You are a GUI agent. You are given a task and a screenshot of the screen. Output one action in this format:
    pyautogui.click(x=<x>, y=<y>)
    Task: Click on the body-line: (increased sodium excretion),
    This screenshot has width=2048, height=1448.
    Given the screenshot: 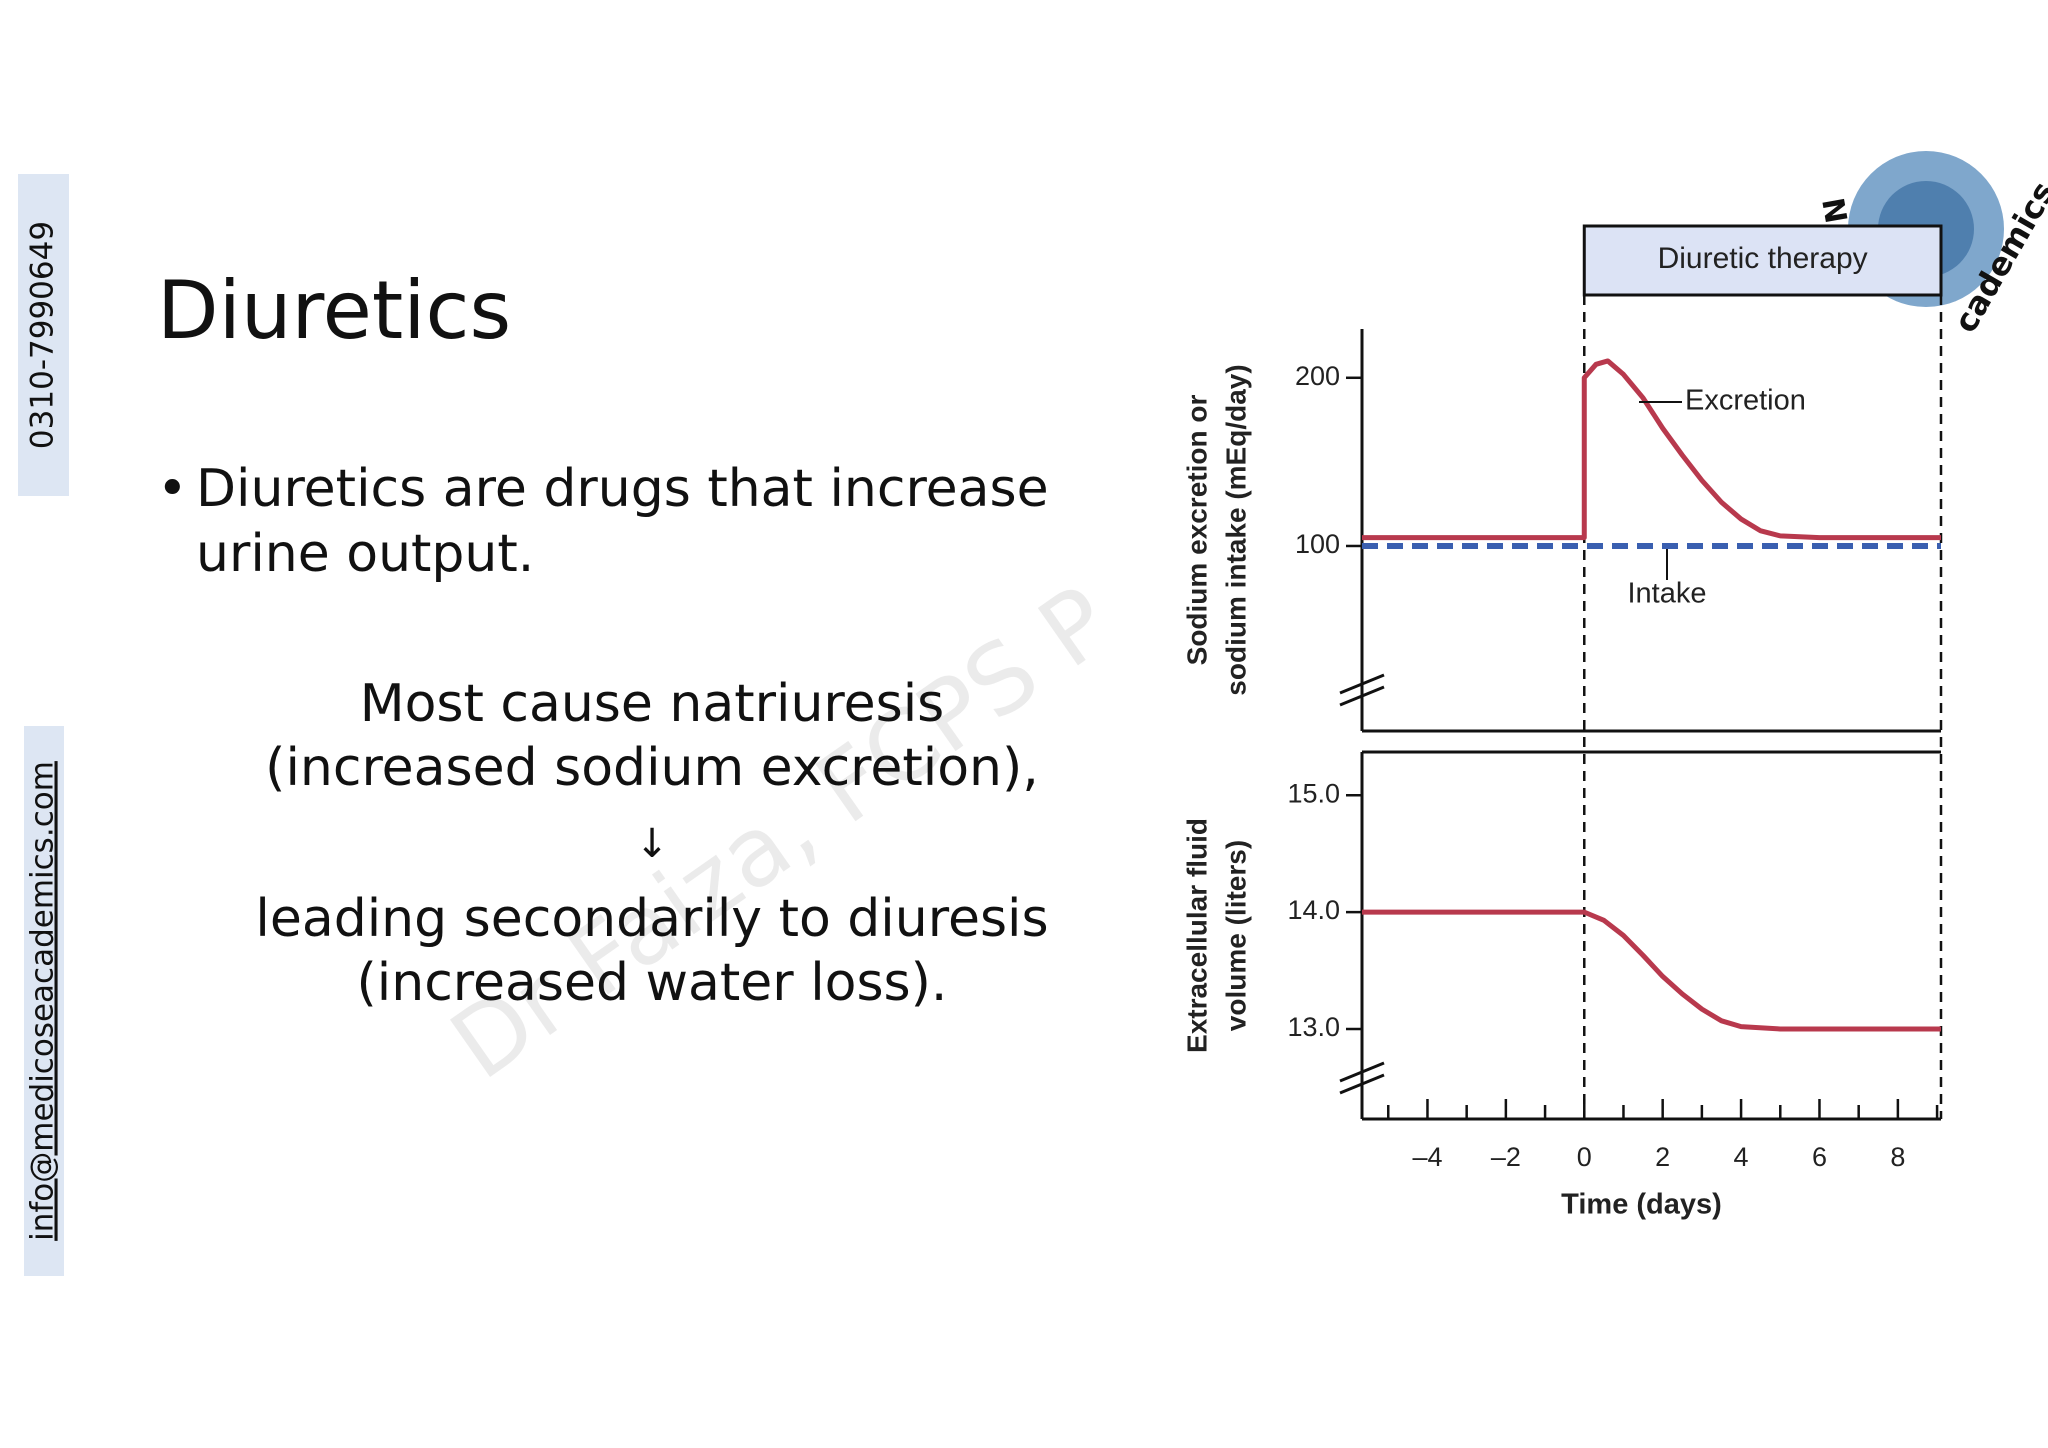 What is the action you would take?
    pyautogui.click(x=652, y=768)
    